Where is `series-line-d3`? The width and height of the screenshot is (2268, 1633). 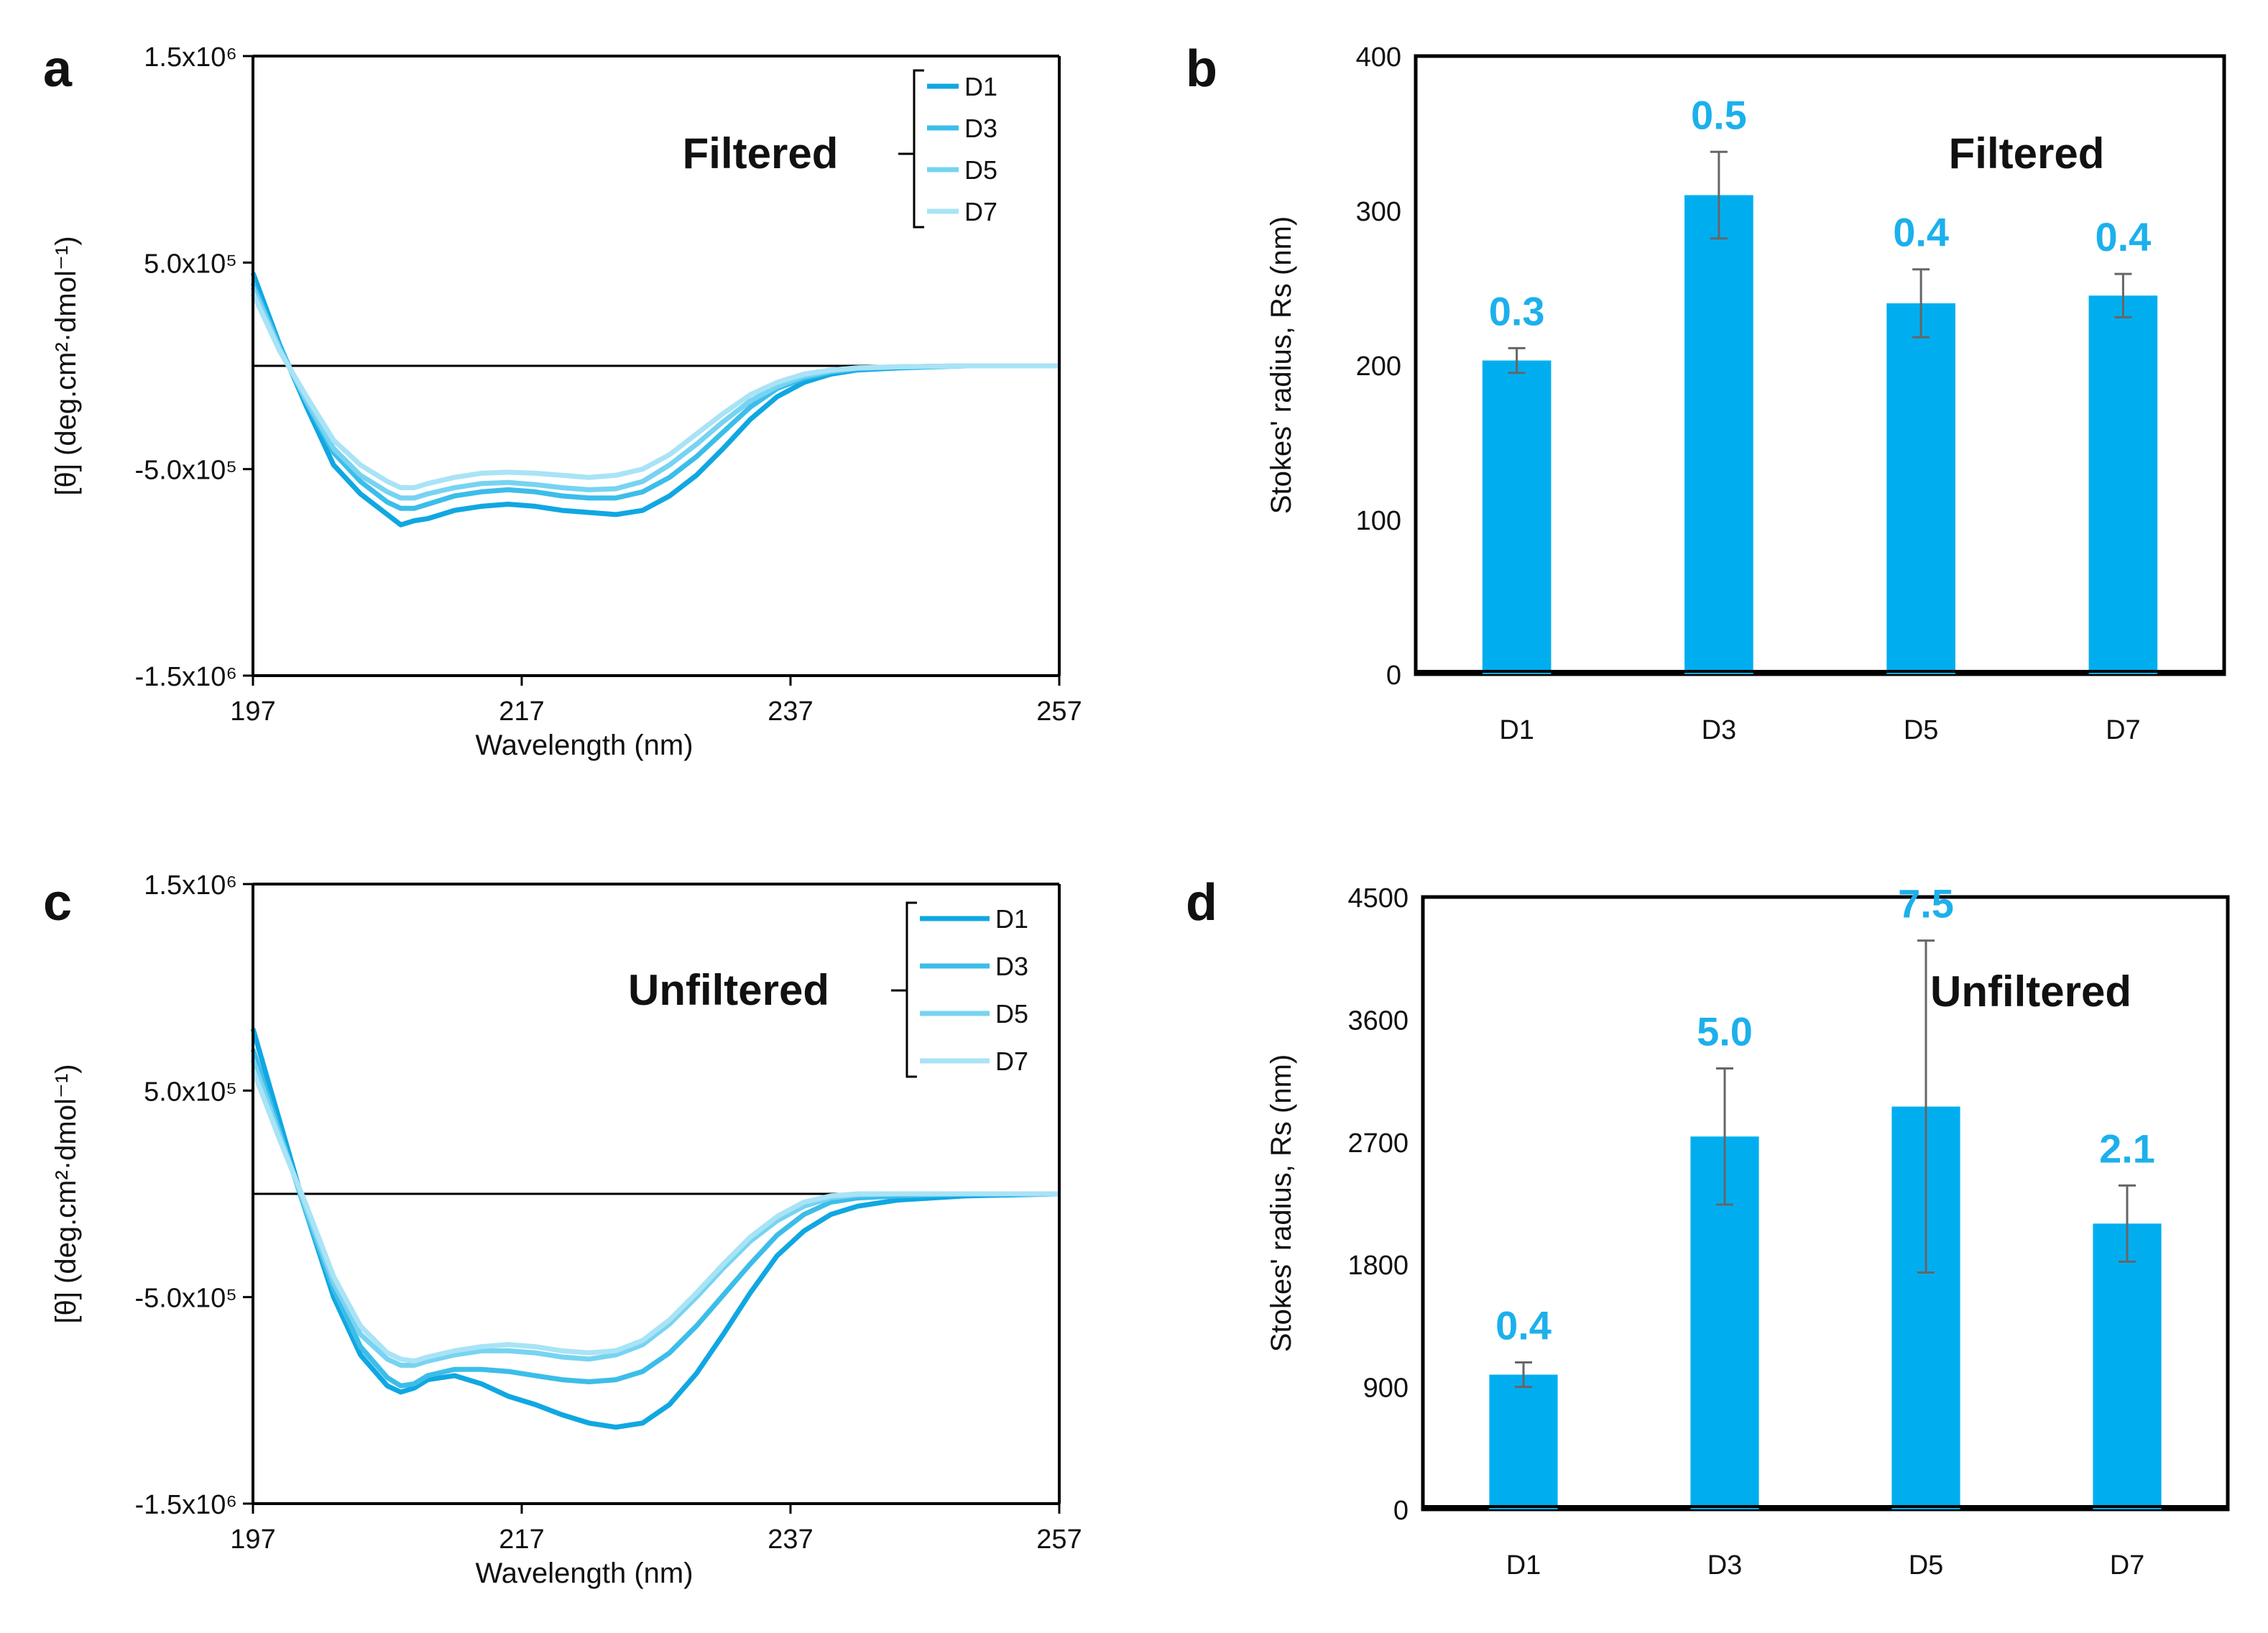
series-line-d3 is located at coordinates (655, 1218).